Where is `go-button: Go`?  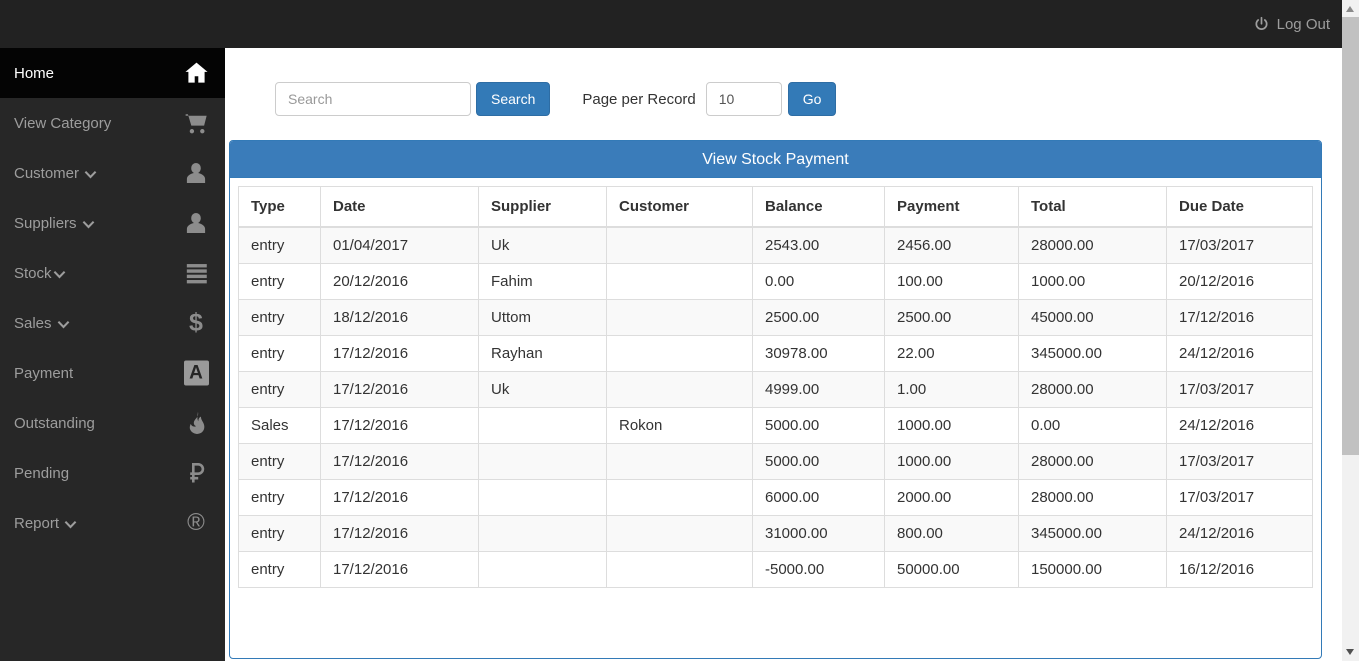 go-button: Go is located at coordinates (812, 99).